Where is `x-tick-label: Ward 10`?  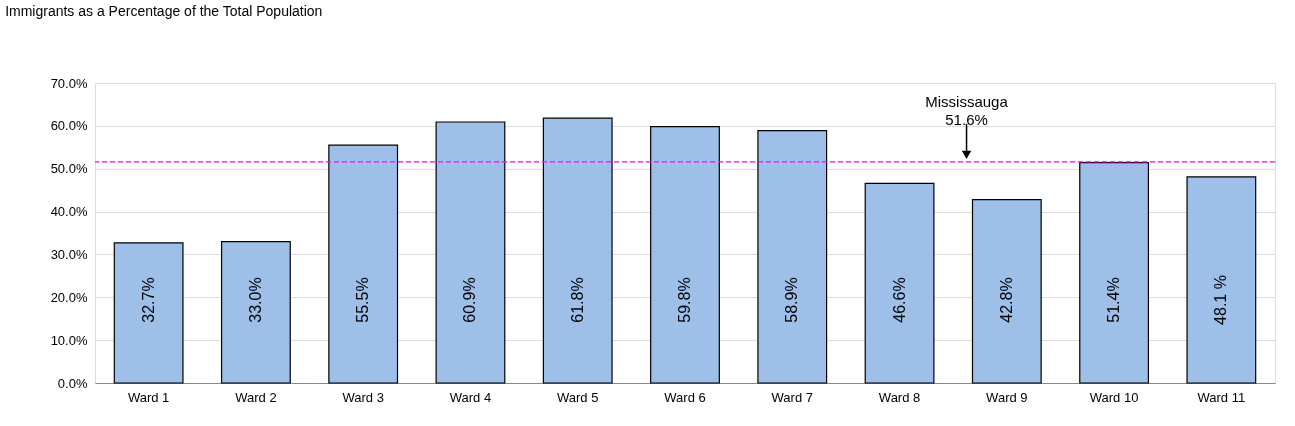
x-tick-label: Ward 10 is located at coordinates (1114, 397).